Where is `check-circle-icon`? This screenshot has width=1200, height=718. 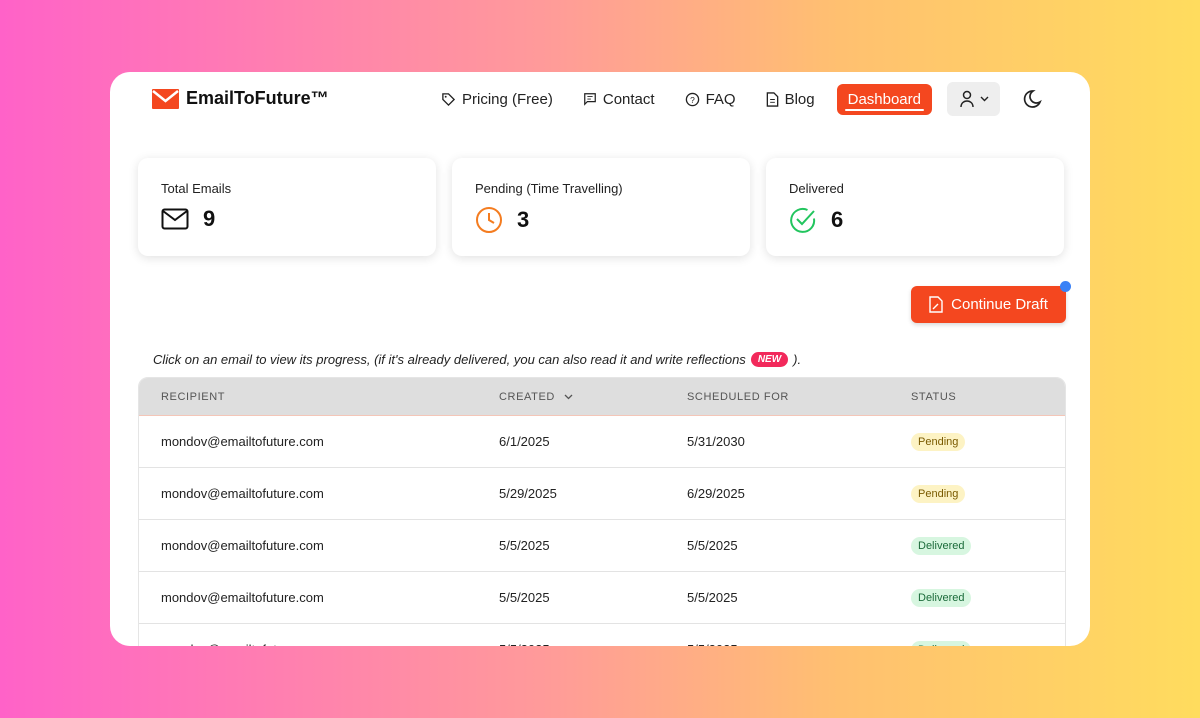 check-circle-icon is located at coordinates (803, 220).